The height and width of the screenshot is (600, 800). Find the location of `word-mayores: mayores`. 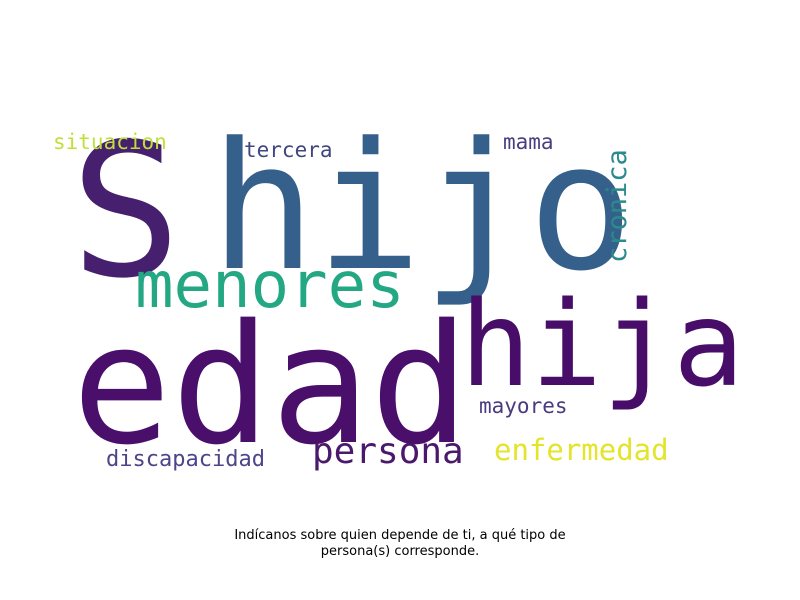

word-mayores: mayores is located at coordinates (523, 406).